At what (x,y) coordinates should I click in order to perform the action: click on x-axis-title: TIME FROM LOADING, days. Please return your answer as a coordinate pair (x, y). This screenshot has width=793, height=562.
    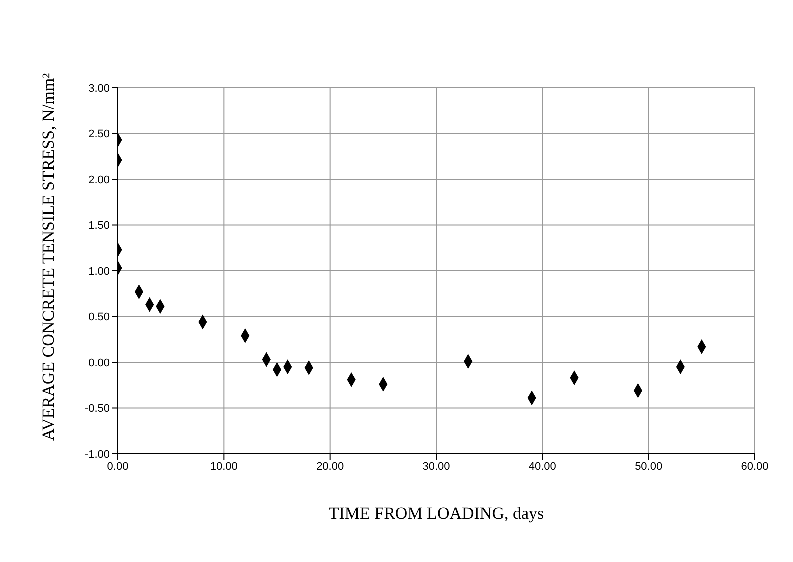
    Looking at the image, I should click on (436, 513).